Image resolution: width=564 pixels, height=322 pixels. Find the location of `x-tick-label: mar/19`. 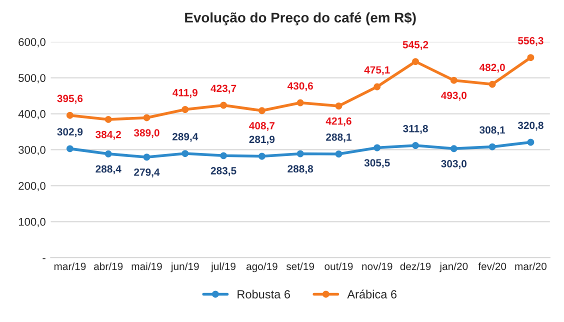

x-tick-label: mar/19 is located at coordinates (70, 266).